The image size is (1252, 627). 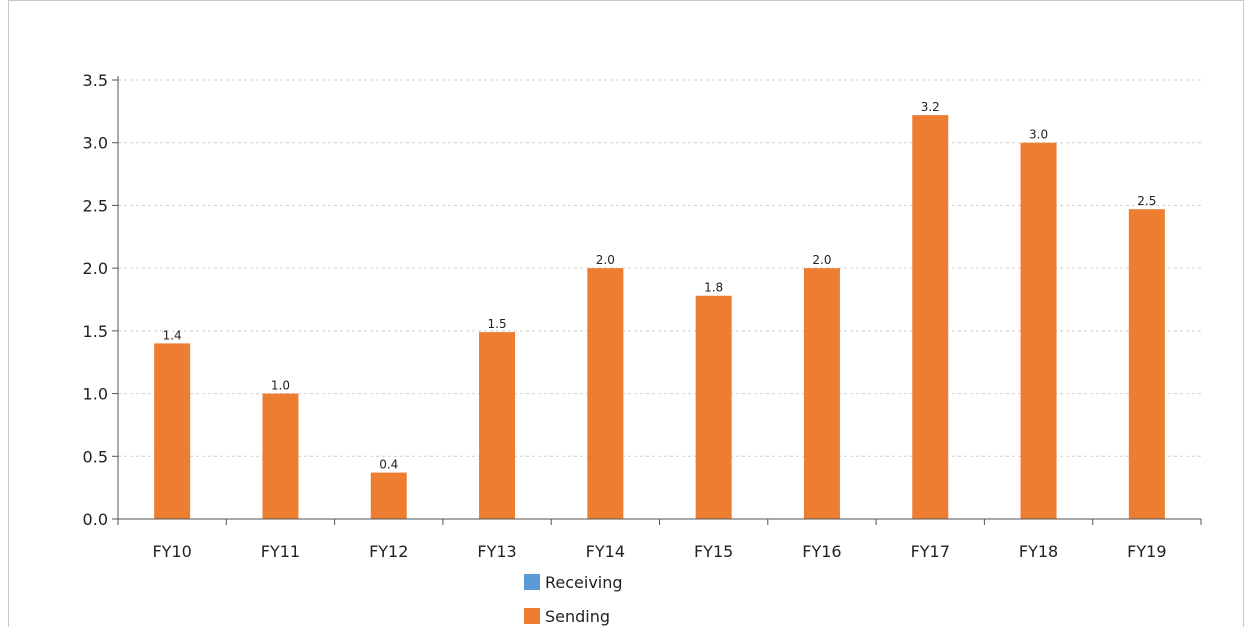 What do you see at coordinates (821, 551) in the screenshot?
I see `x-tick-label: FY16` at bounding box center [821, 551].